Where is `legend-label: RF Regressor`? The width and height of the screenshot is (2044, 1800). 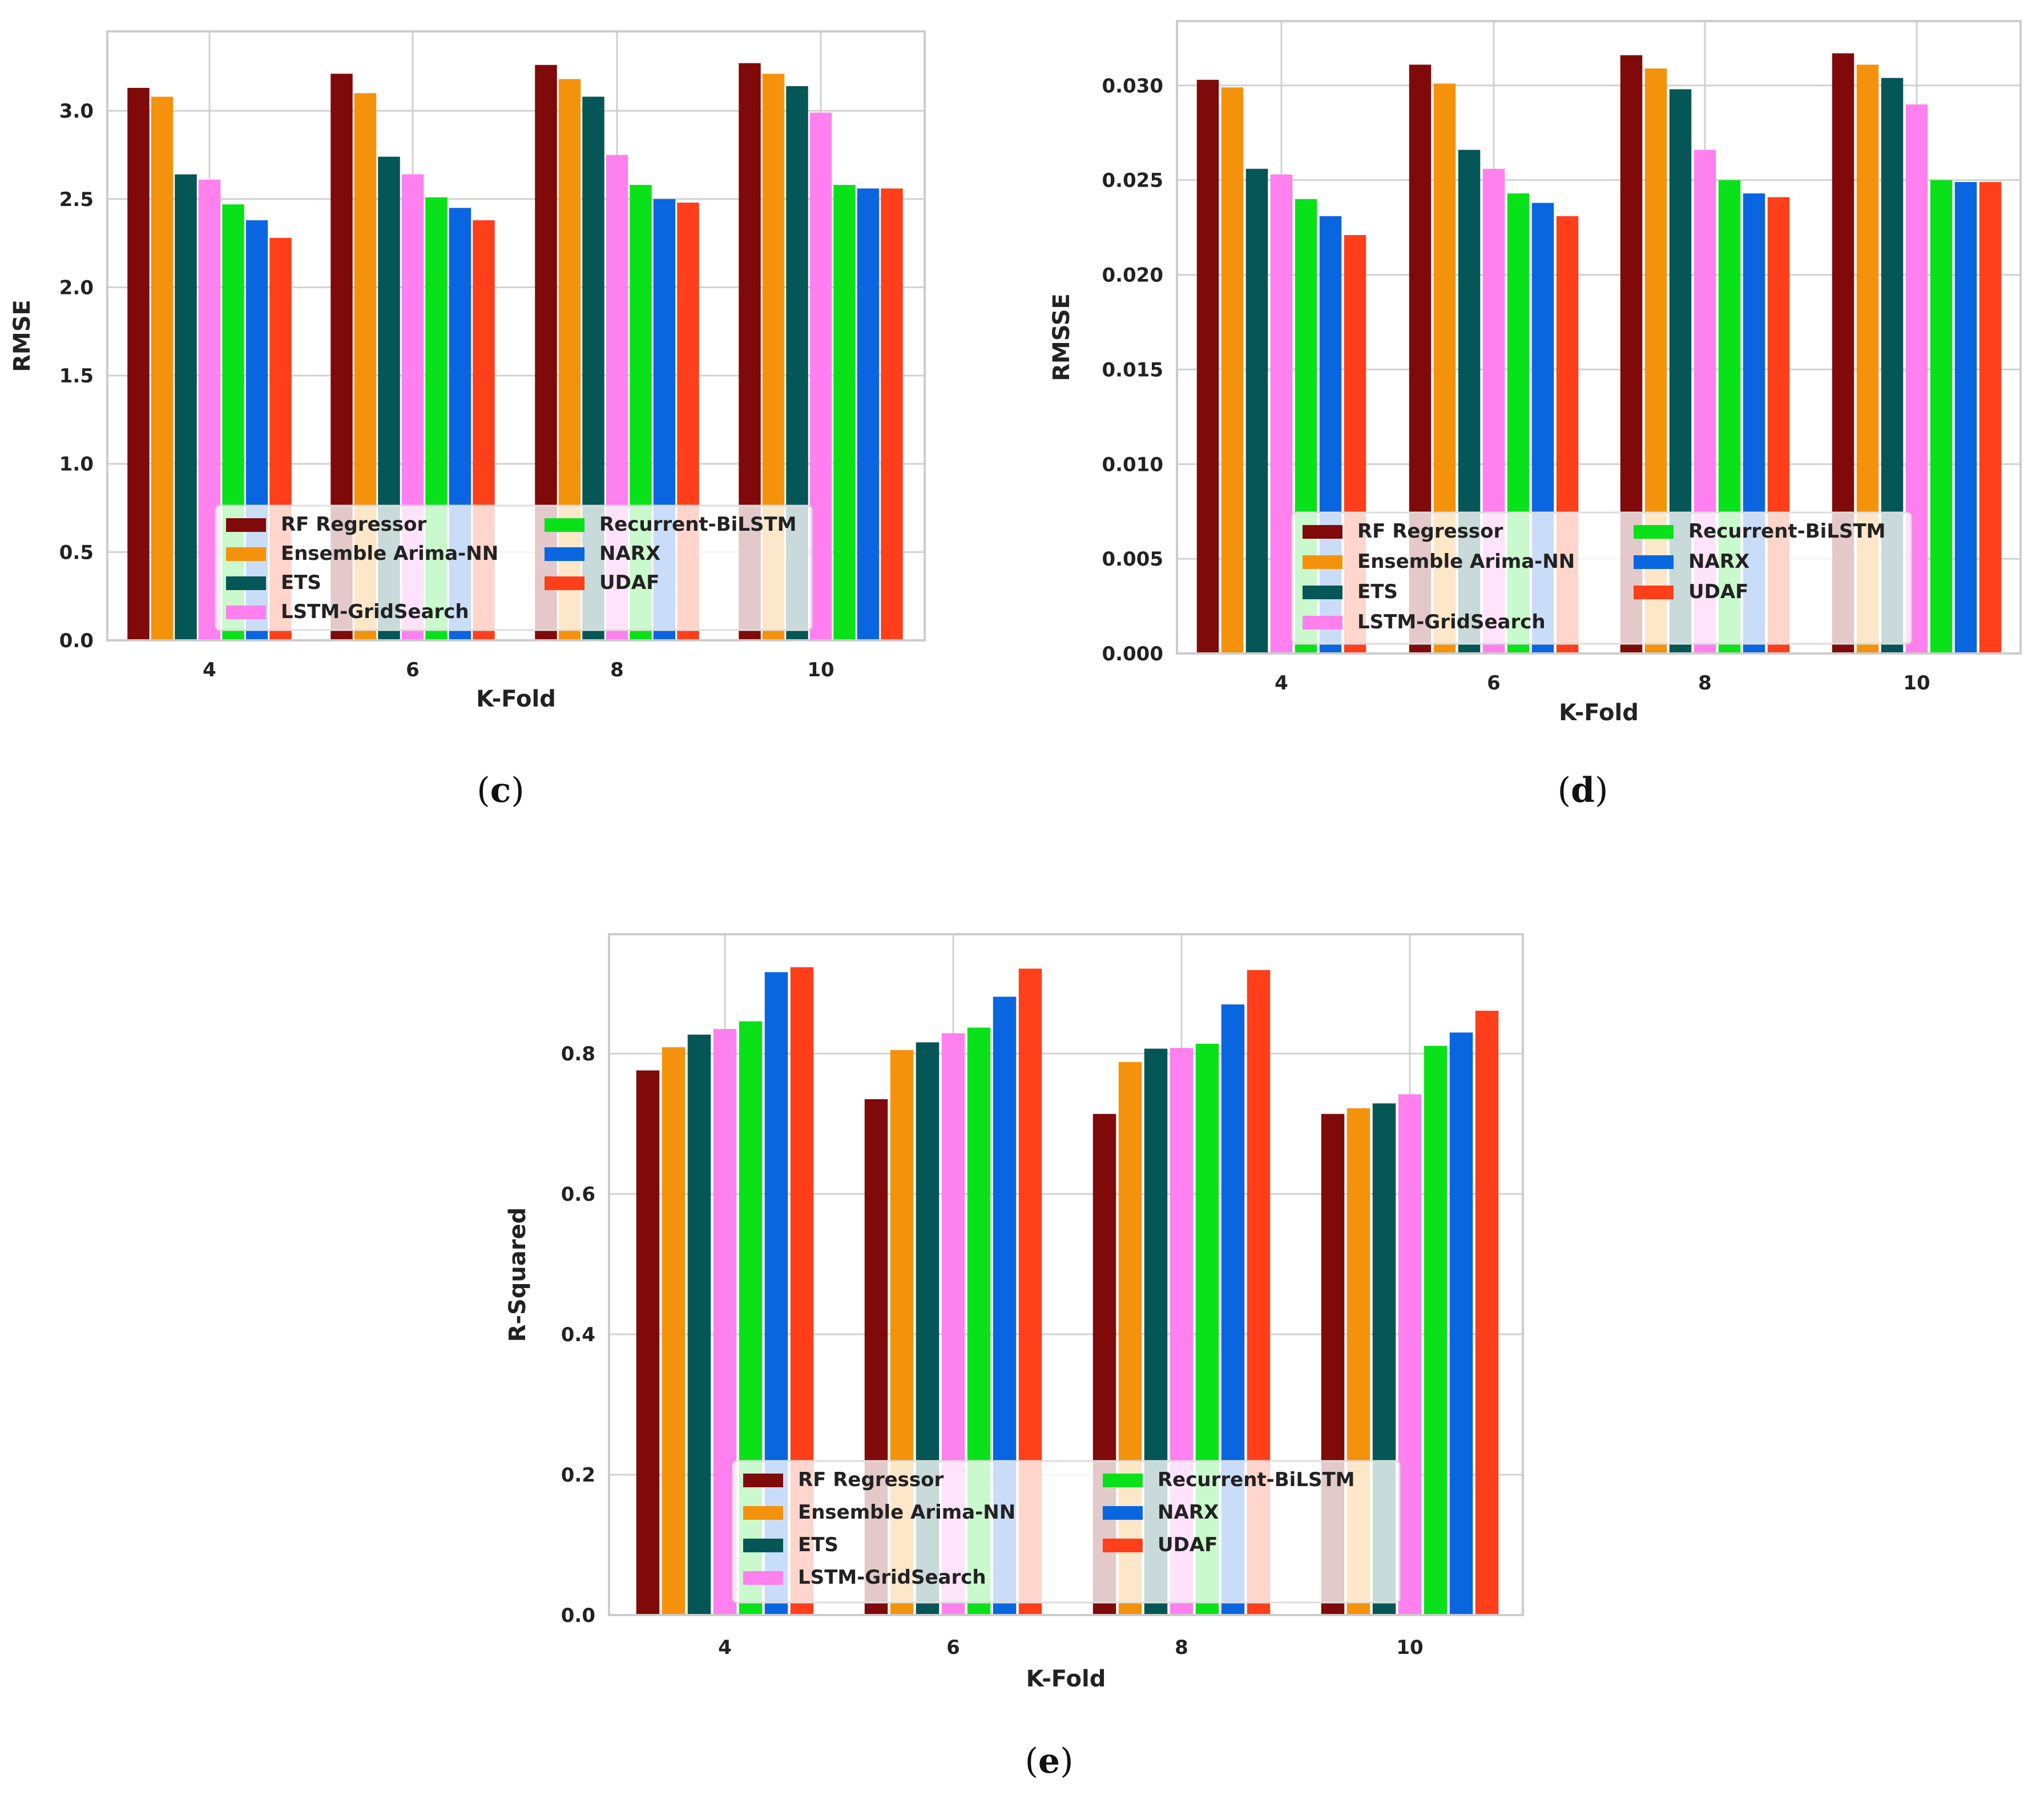 legend-label: RF Regressor is located at coordinates (1430, 531).